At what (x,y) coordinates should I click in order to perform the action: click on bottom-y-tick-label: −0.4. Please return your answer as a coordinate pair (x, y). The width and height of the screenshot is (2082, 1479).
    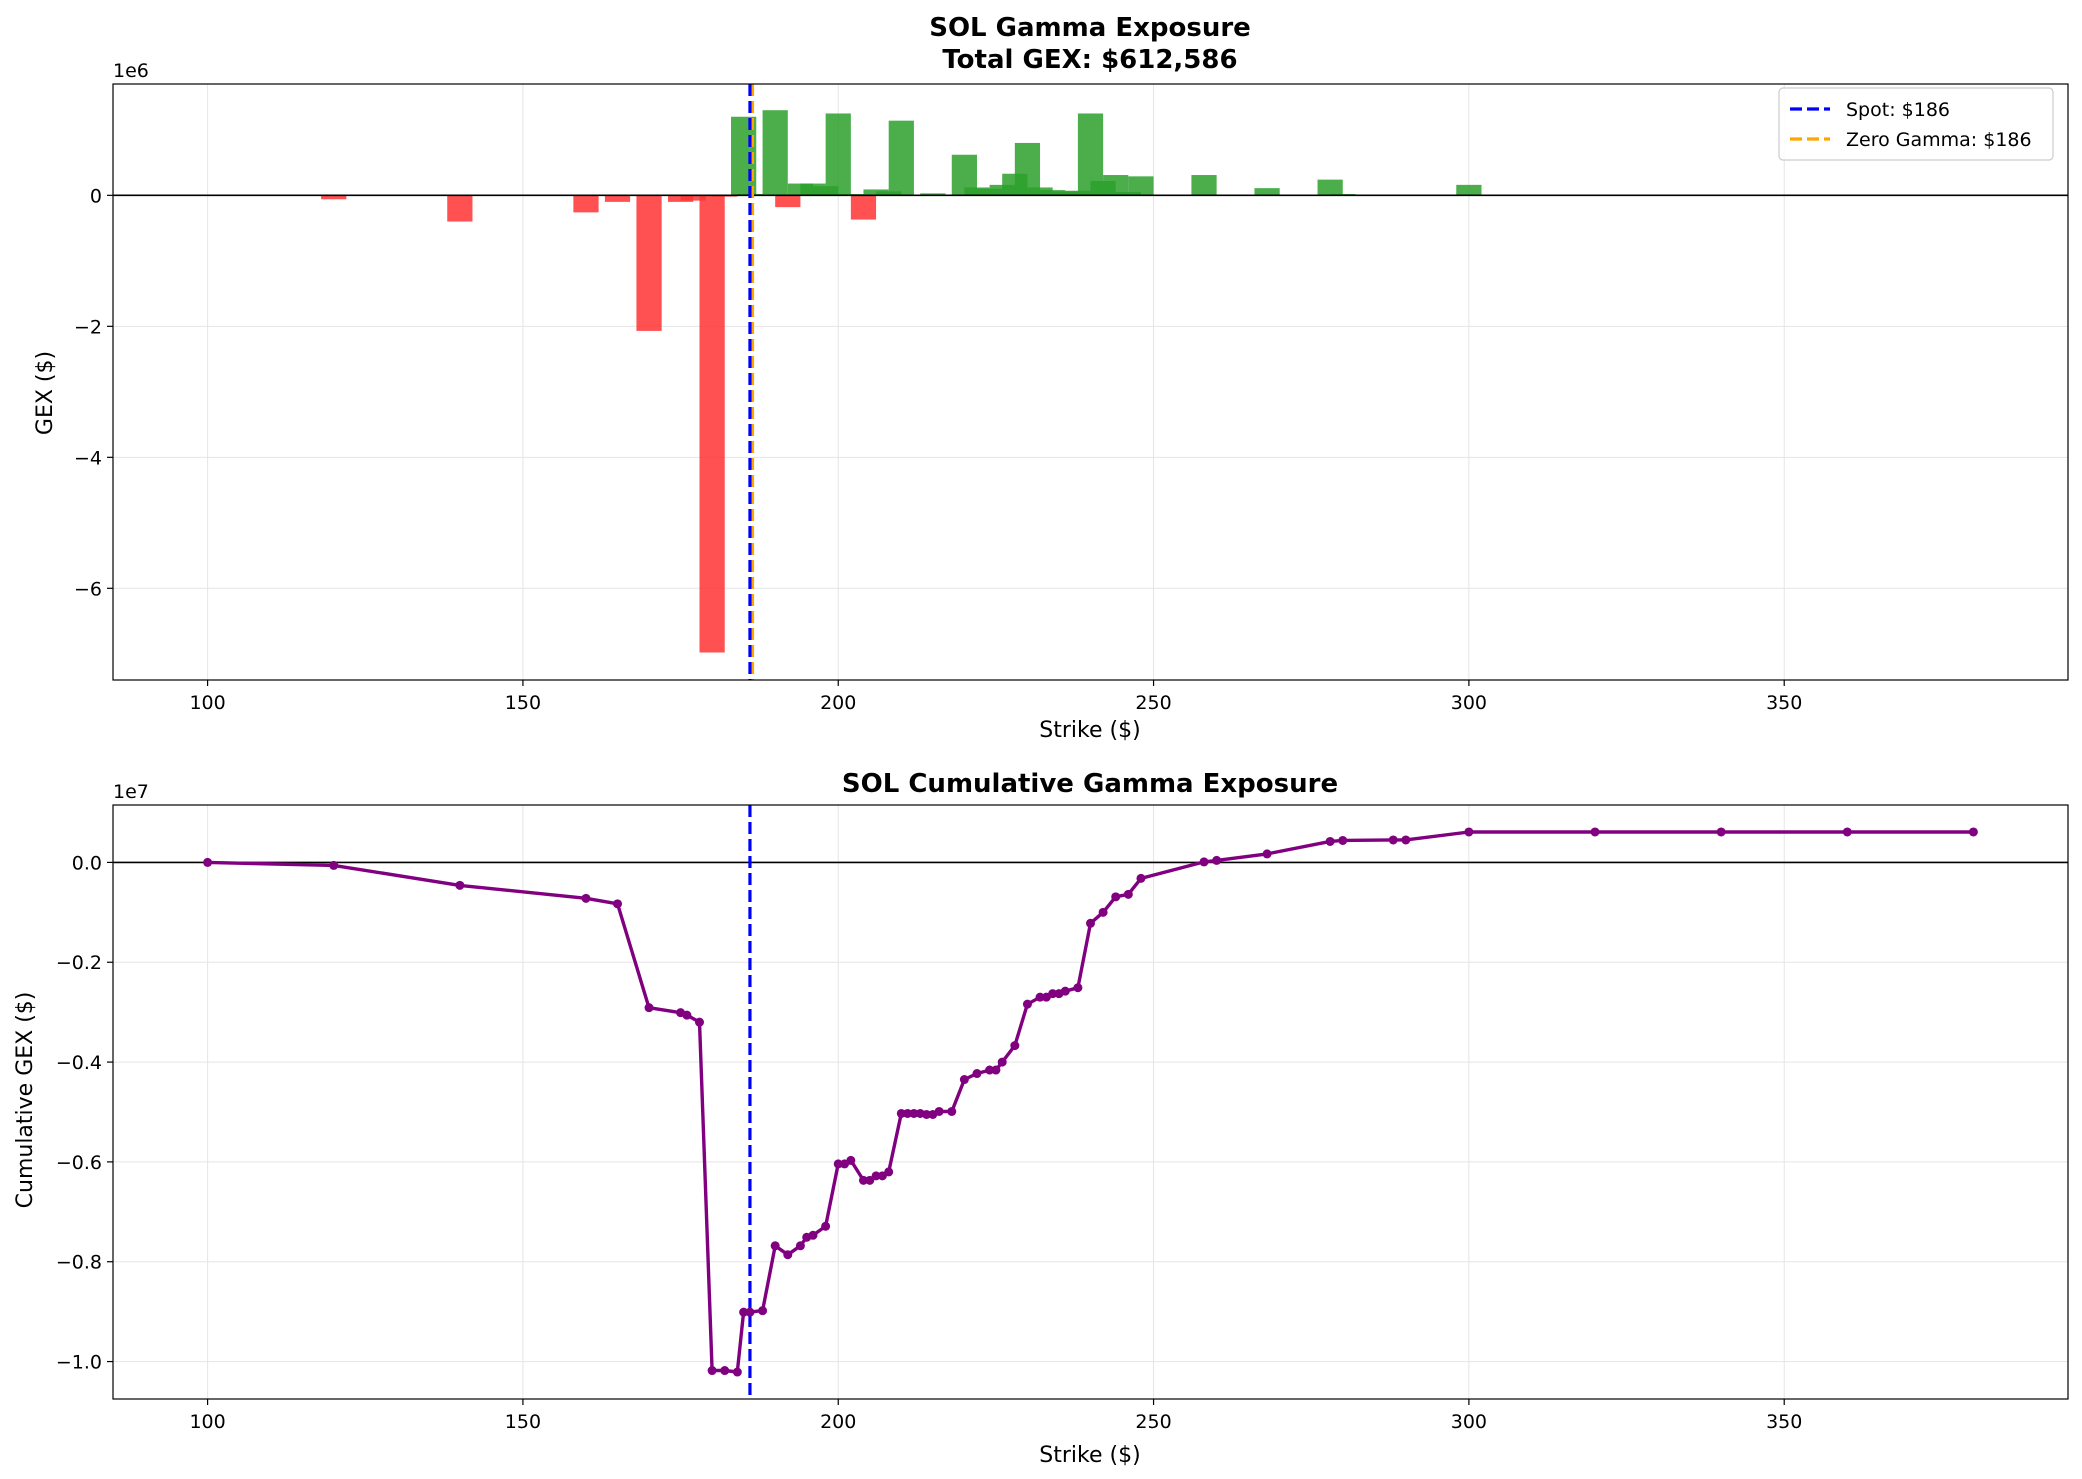
    Looking at the image, I should click on (79, 1063).